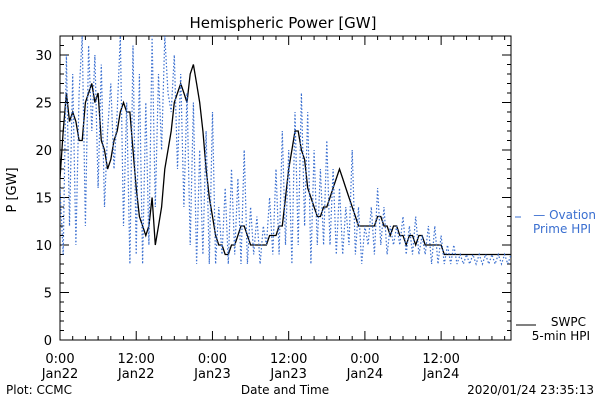  Describe the element at coordinates (283, 23) in the screenshot. I see `chart-title: Hemispheric Power [GW]` at that location.